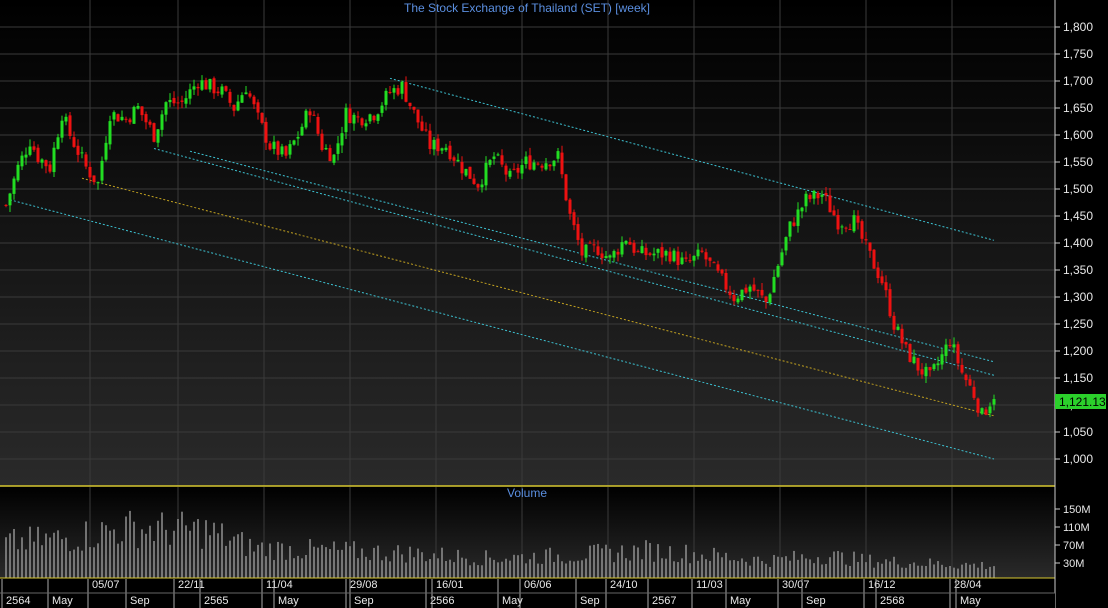 Image resolution: width=1108 pixels, height=608 pixels. I want to click on channel-line, so click(692, 159).